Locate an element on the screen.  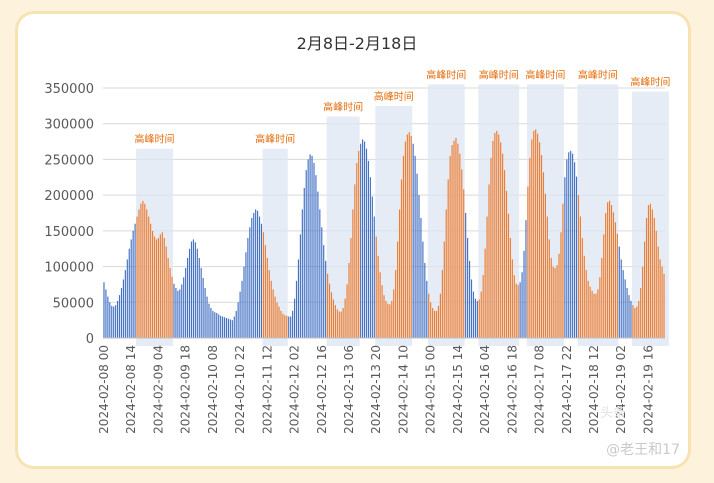
x-tick-label: 2024-02-14 10 is located at coordinates (403, 389).